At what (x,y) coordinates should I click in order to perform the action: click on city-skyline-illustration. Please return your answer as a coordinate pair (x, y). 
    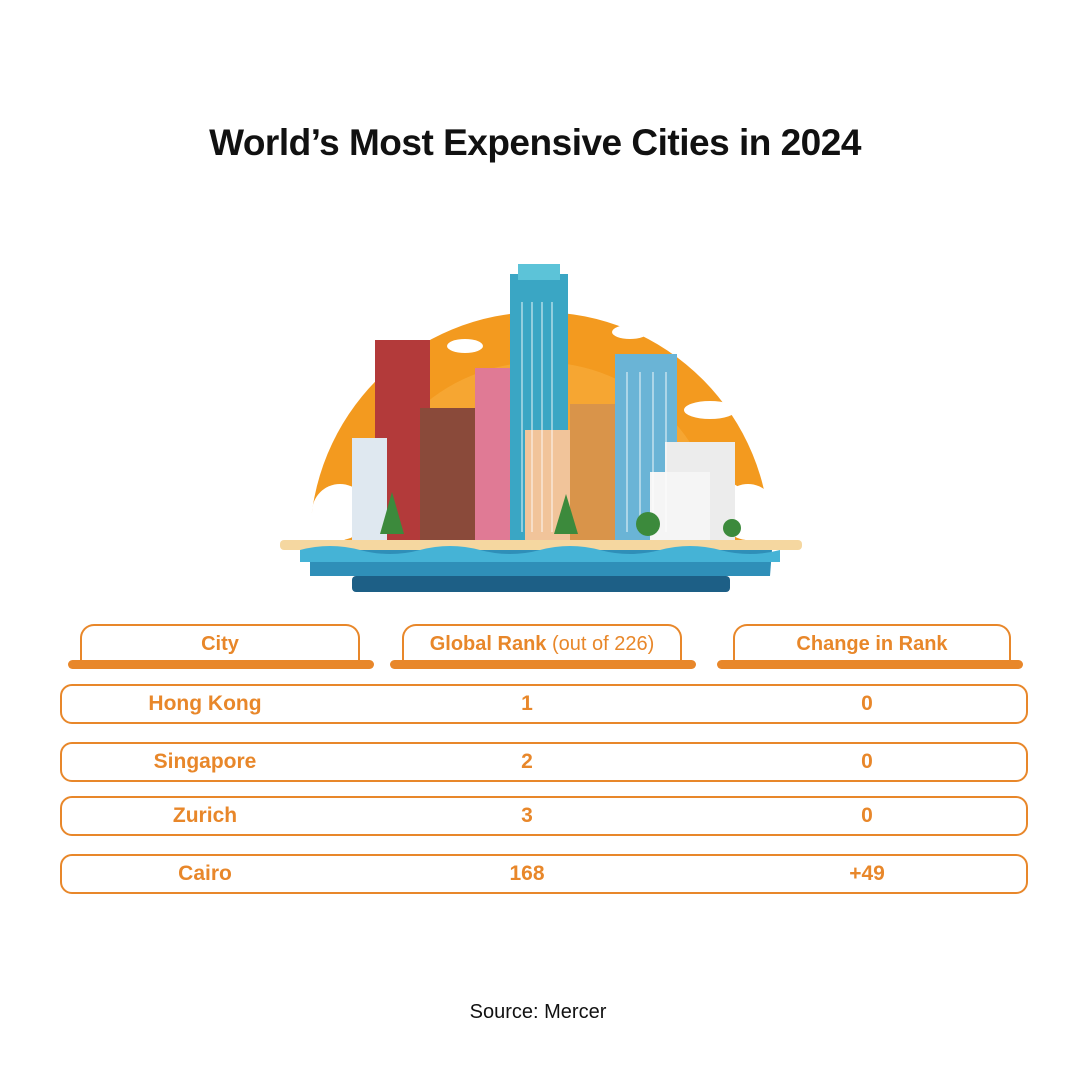
    Looking at the image, I should click on (541, 428).